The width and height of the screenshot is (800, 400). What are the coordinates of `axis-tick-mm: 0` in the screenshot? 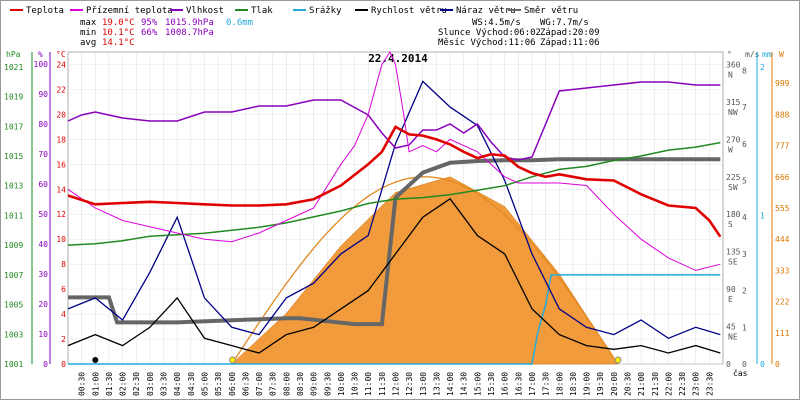 It's located at (762, 364).